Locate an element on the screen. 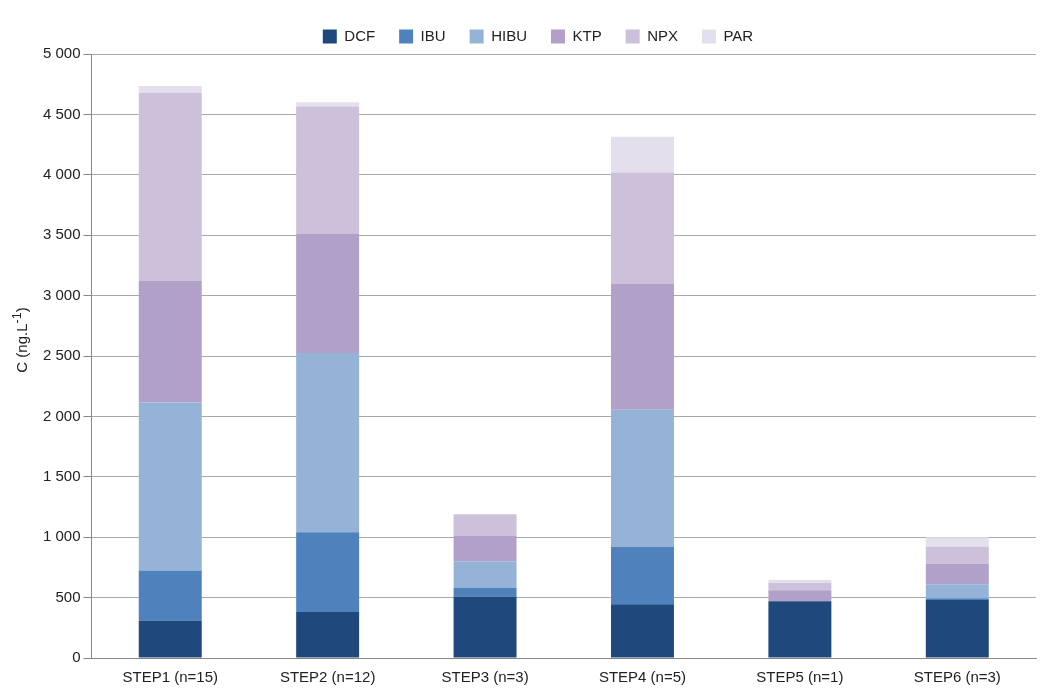 This screenshot has width=1046, height=695. y-tick-label: 1 500 is located at coordinates (61, 475).